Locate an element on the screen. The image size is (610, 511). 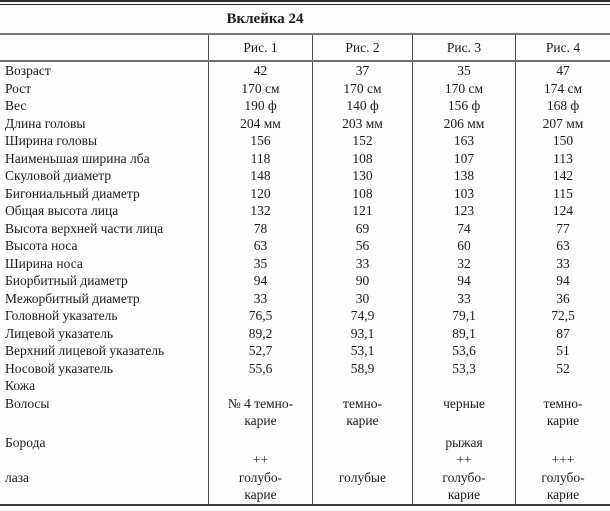
row-value-fig1: 89,2 is located at coordinates (260, 333).